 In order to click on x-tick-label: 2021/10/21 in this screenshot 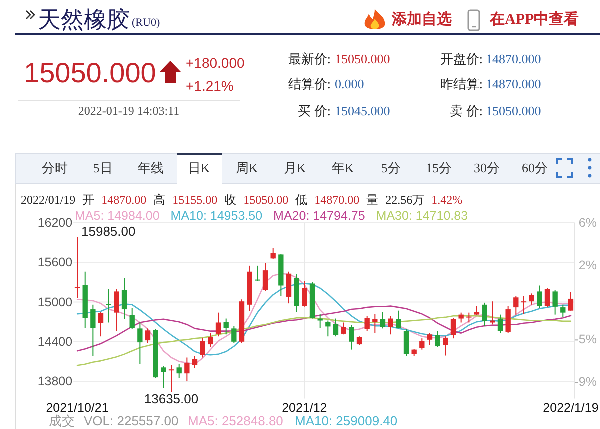, I will do `click(77, 408)`.